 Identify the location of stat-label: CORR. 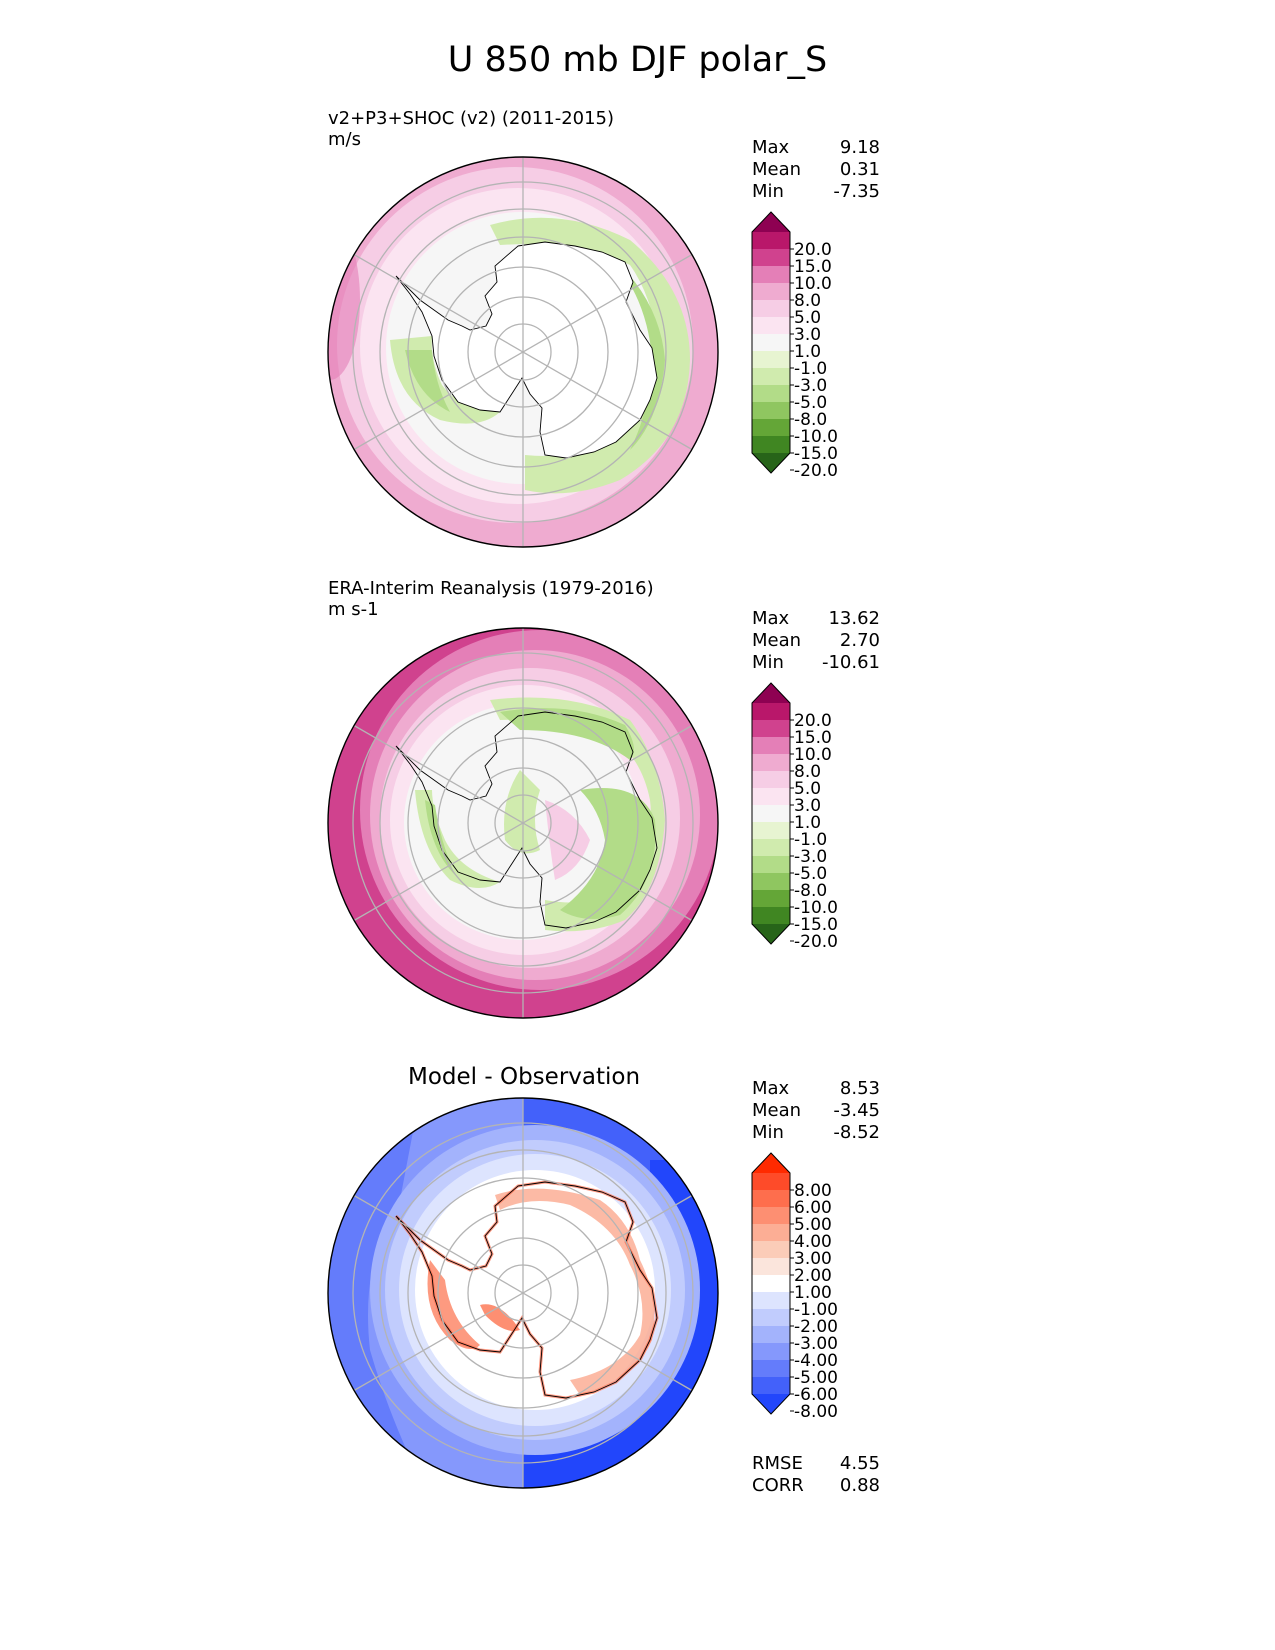
(778, 1485).